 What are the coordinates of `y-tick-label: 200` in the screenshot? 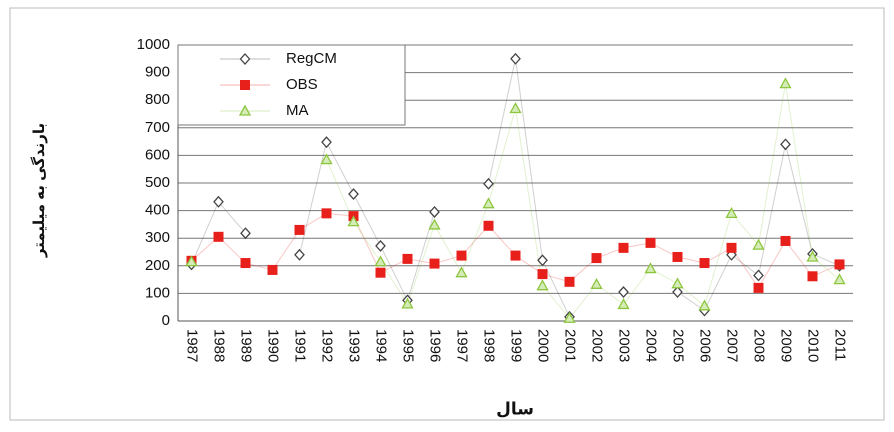 It's located at (157, 265).